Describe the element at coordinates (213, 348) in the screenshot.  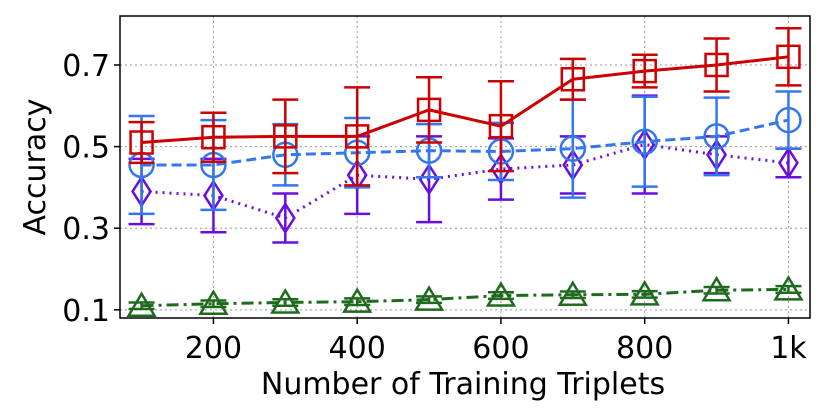
I see `x-tick-label: 200` at that location.